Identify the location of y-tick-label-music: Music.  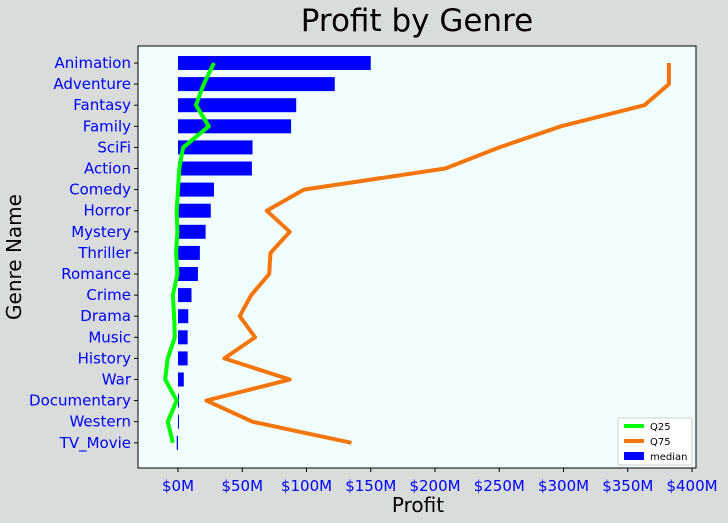
(109, 337).